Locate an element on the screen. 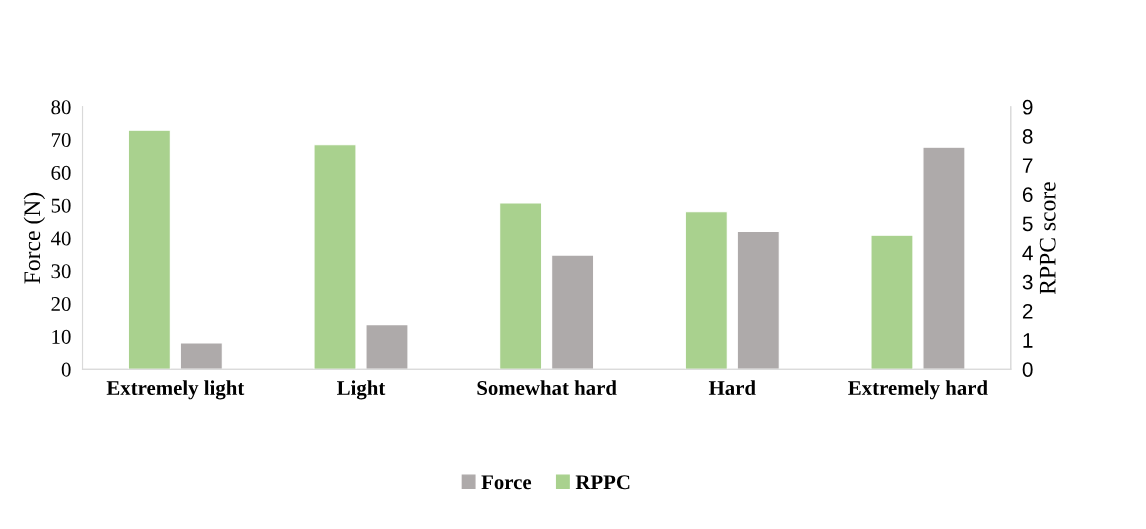  y-tick-label: 70 is located at coordinates (61, 140).